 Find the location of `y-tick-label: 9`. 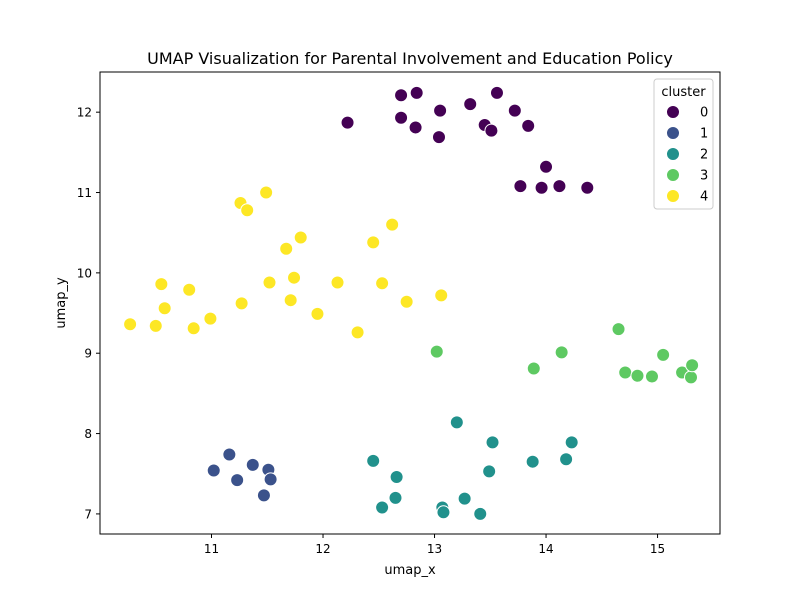

y-tick-label: 9 is located at coordinates (88, 354).